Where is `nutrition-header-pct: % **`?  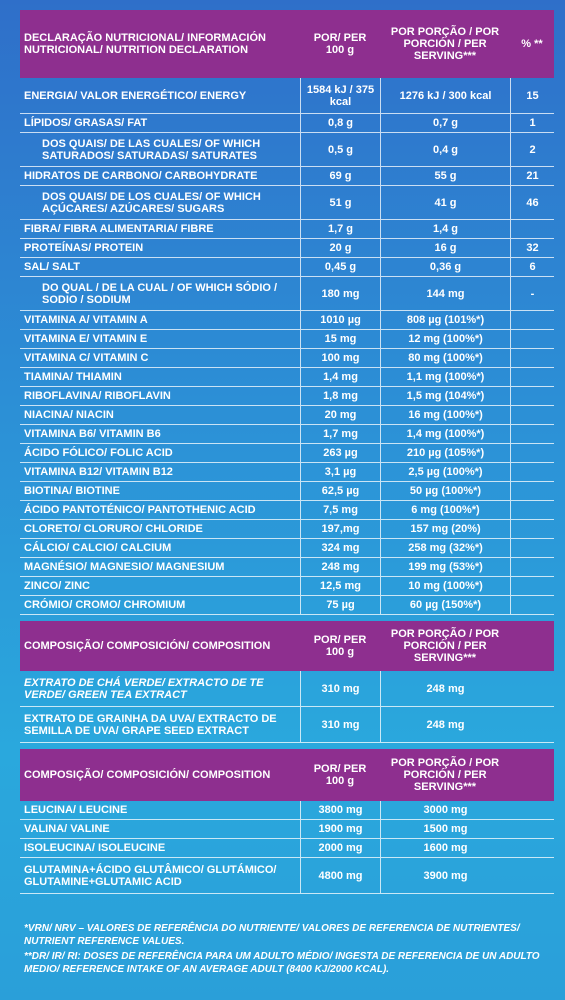
nutrition-header-pct: % ** is located at coordinates (532, 44).